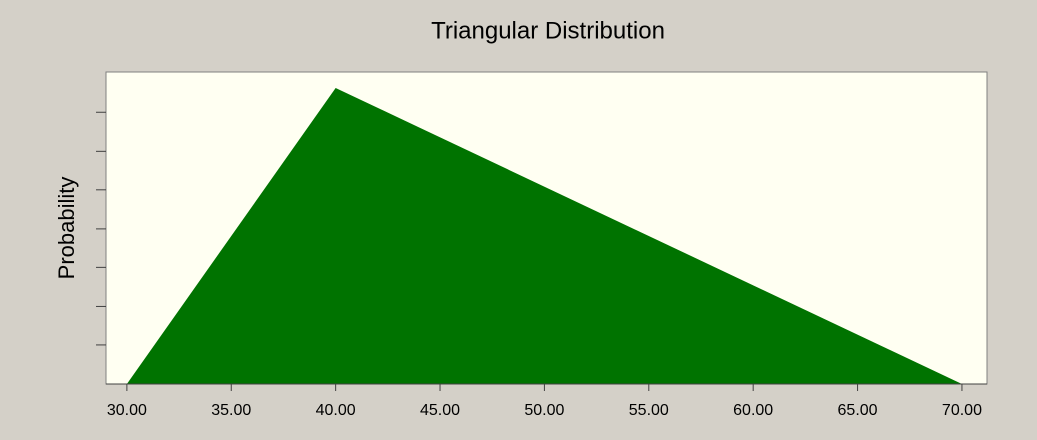 The image size is (1037, 440). Describe the element at coordinates (962, 410) in the screenshot. I see `x-tick-label: 70.00` at that location.